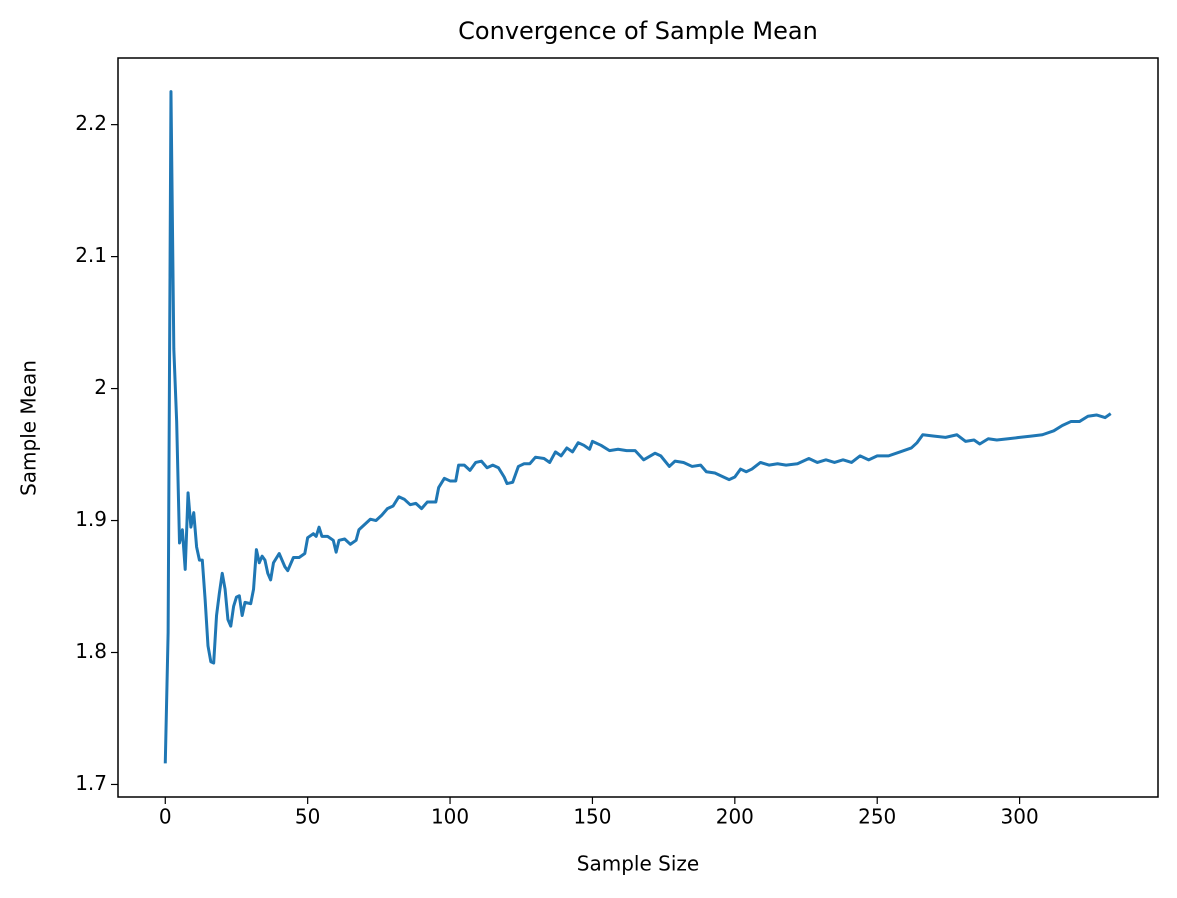 The image size is (1177, 898). I want to click on chart-title: Convergence of Sample Mean, so click(638, 31).